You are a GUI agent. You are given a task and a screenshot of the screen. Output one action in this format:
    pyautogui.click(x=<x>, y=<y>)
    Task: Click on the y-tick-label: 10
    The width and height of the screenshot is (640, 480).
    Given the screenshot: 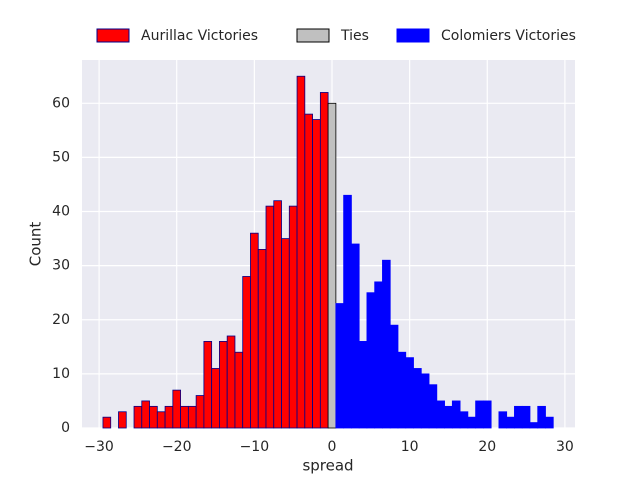 What is the action you would take?
    pyautogui.click(x=61, y=374)
    